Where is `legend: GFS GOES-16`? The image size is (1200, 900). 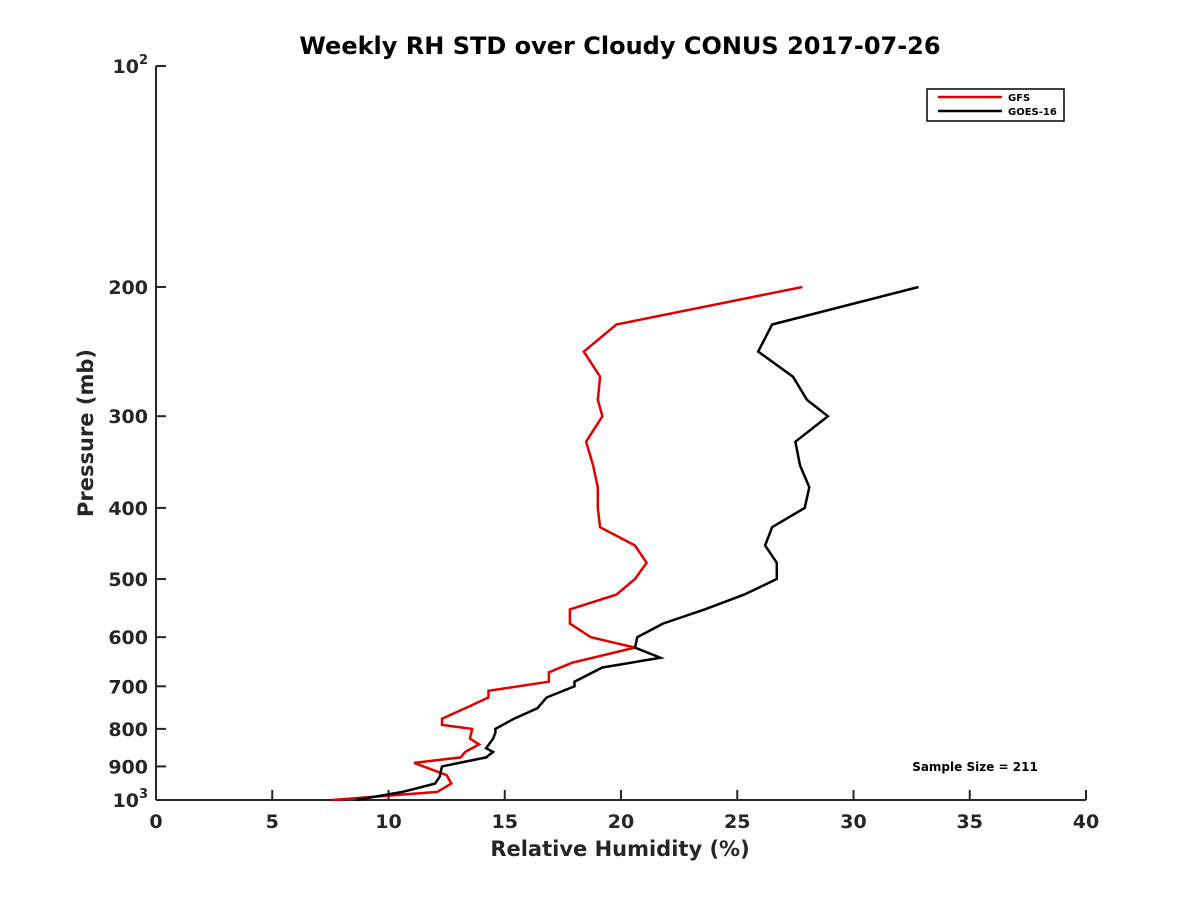 legend: GFS GOES-16 is located at coordinates (995, 105).